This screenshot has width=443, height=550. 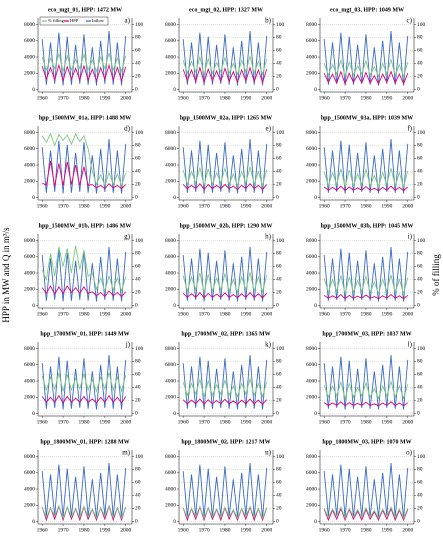 What do you see at coordinates (6, 275) in the screenshot?
I see `y-axis-label: HPP in MW and Q in m³/s` at bounding box center [6, 275].